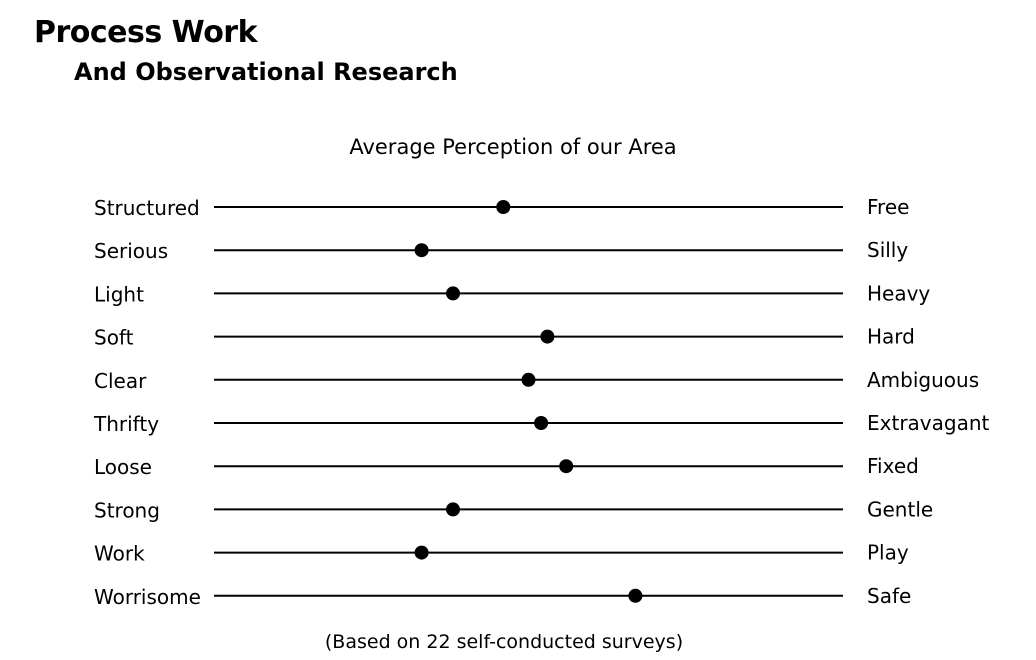 This screenshot has height=660, width=1036. Describe the element at coordinates (512, 147) in the screenshot. I see `chart-title: Average Perception of our Area` at that location.